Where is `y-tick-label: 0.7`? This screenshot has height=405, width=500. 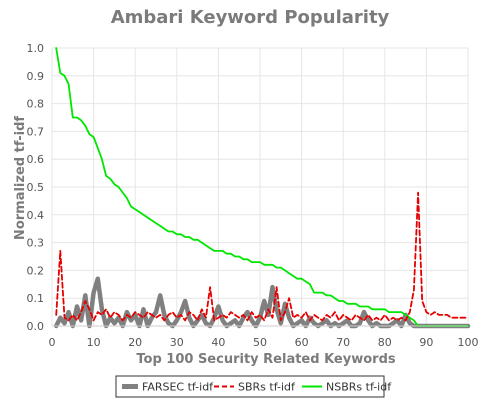
y-tick-label: 0.7 is located at coordinates (36, 131).